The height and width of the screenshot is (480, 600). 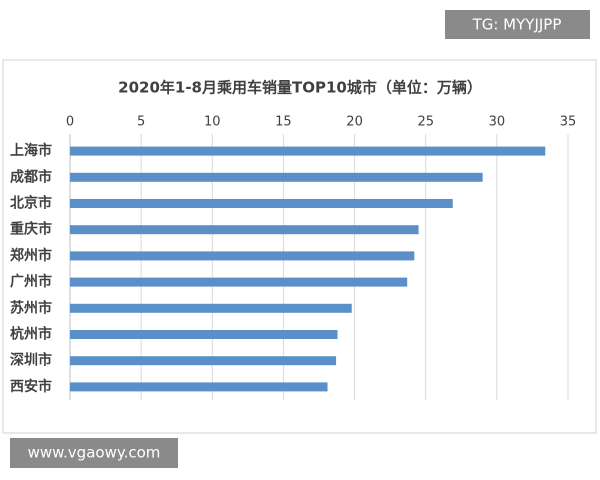 What do you see at coordinates (31, 360) in the screenshot?
I see `y-tick-label: 深圳市` at bounding box center [31, 360].